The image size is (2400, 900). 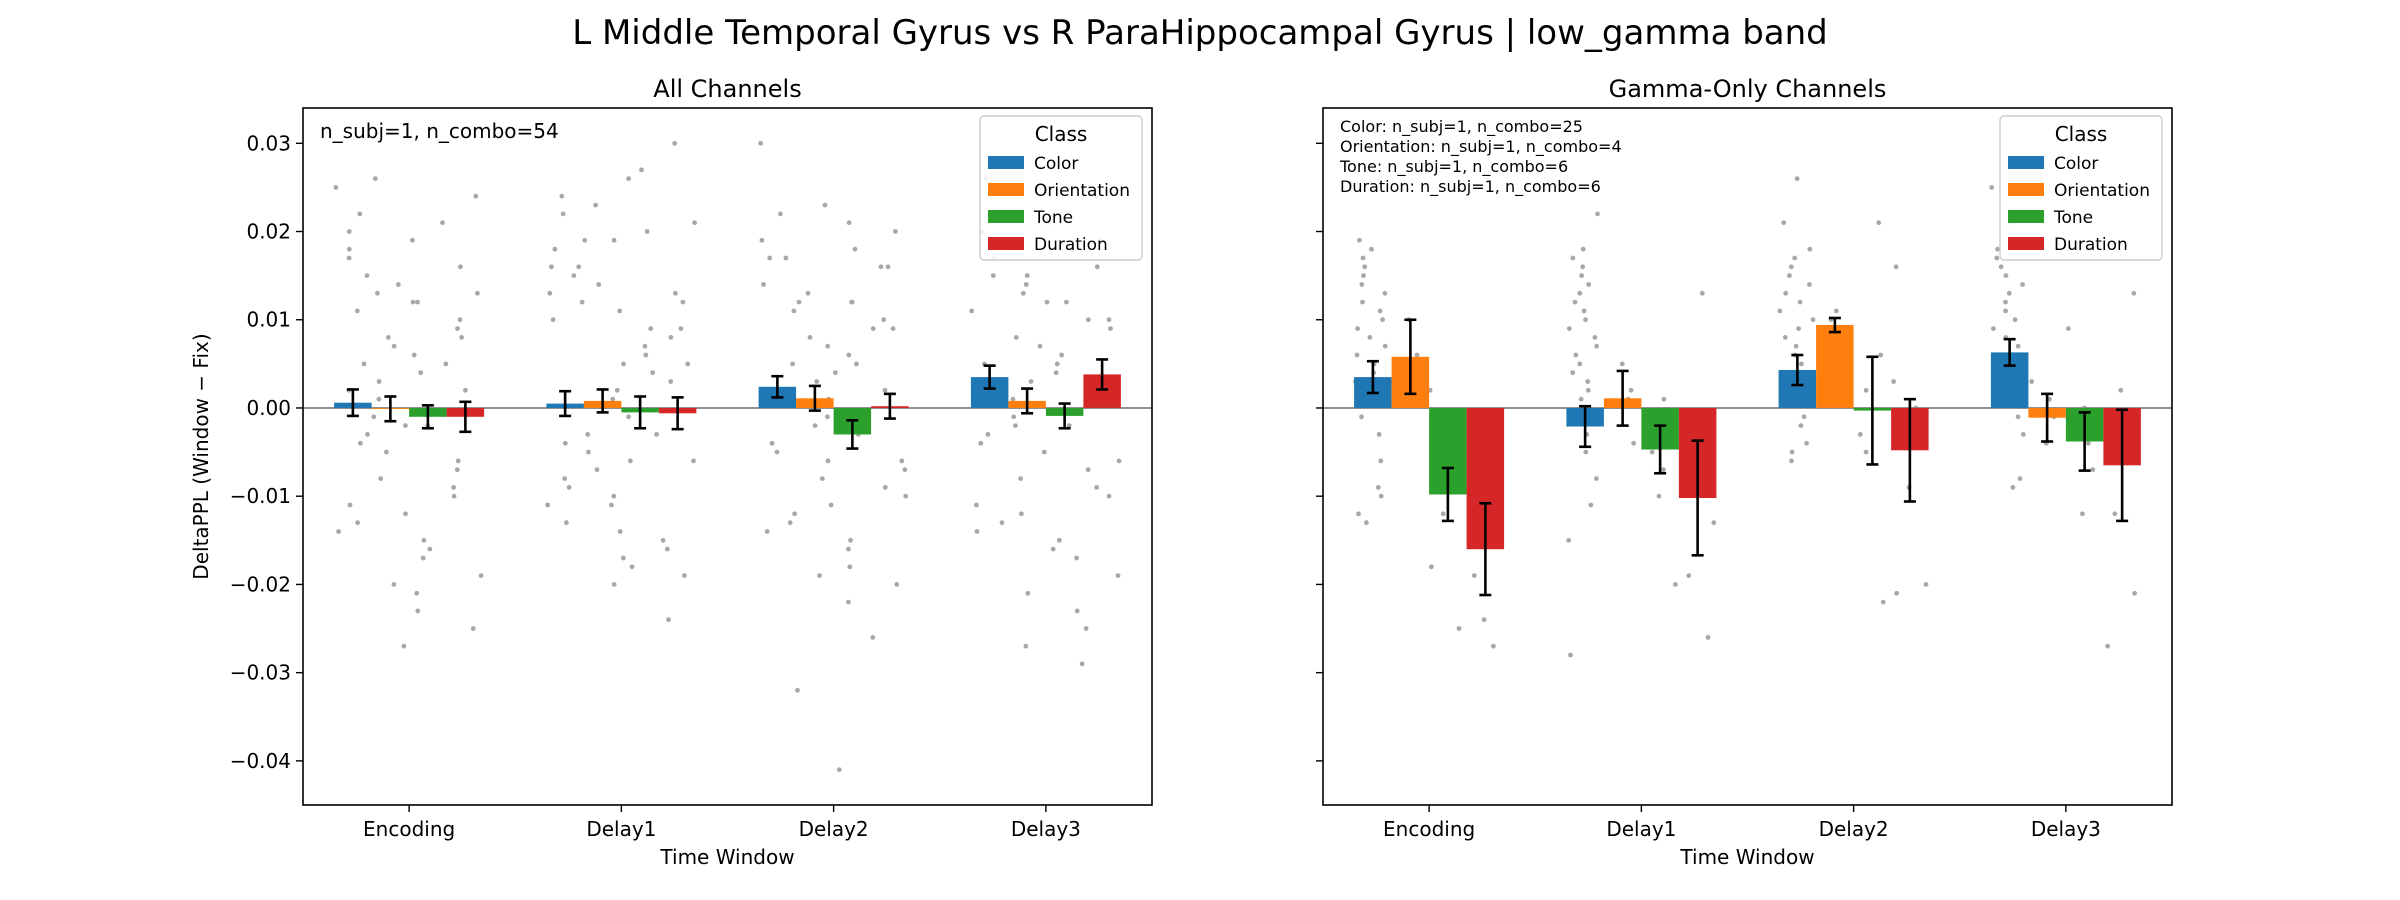 I want to click on legend-label: Duration, so click(x=1071, y=245).